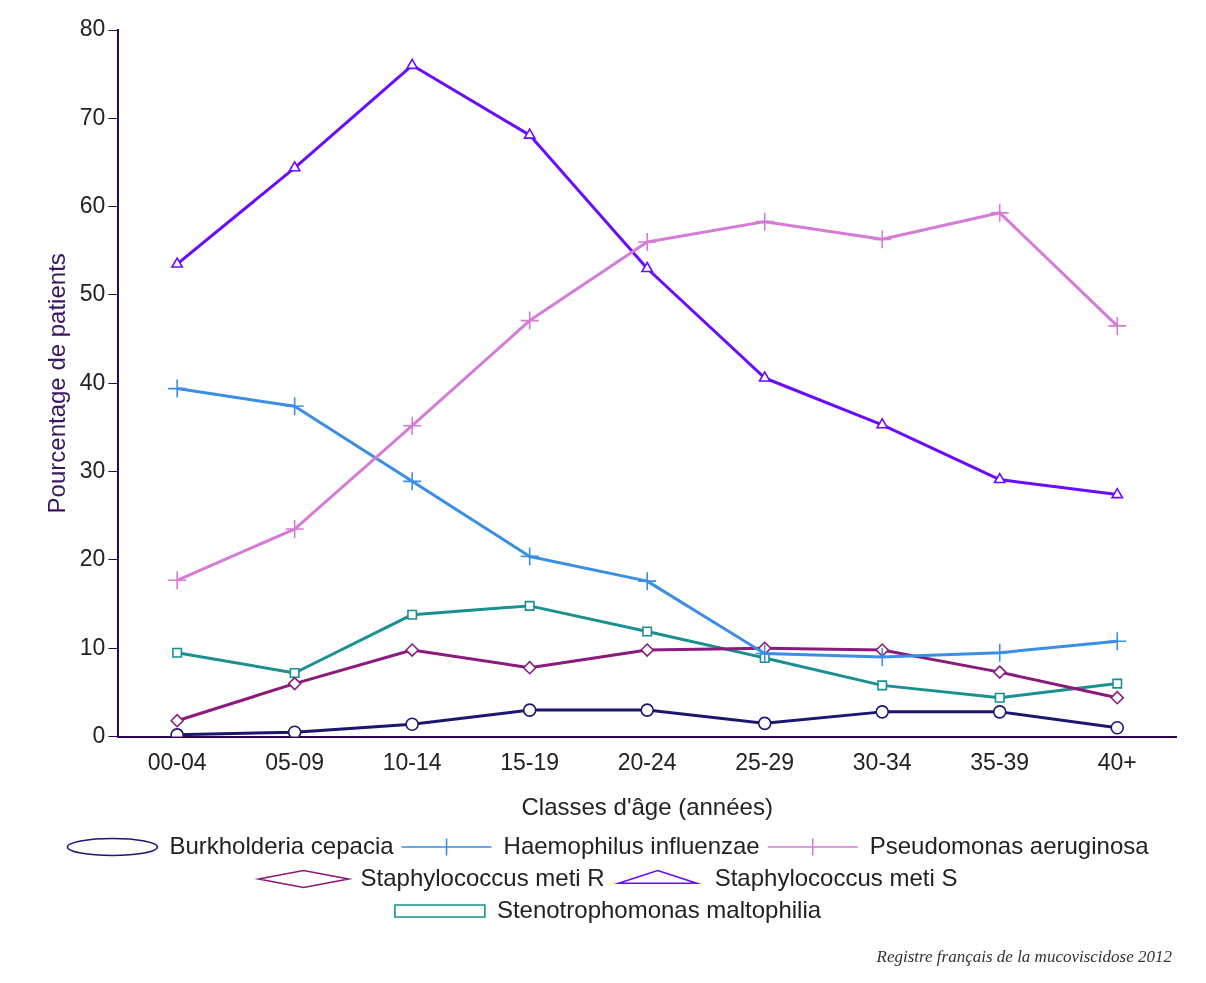 Image resolution: width=1206 pixels, height=983 pixels. Describe the element at coordinates (99, 734) in the screenshot. I see `y-tick-label: 0` at that location.